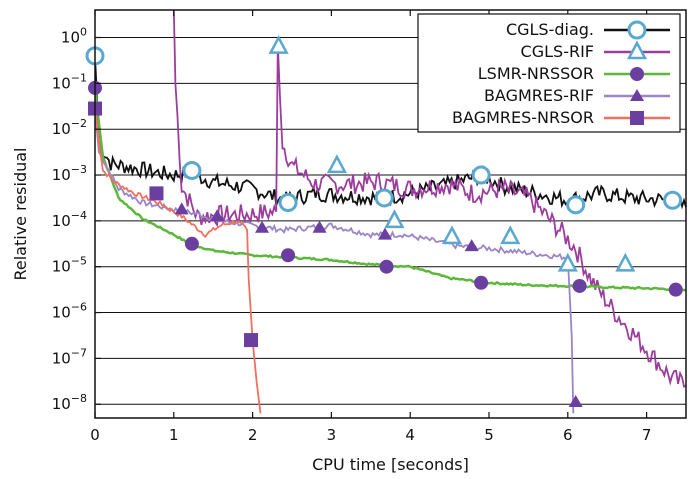  I want to click on legend-label-5: BAGMRES-NRSOR, so click(523, 117).